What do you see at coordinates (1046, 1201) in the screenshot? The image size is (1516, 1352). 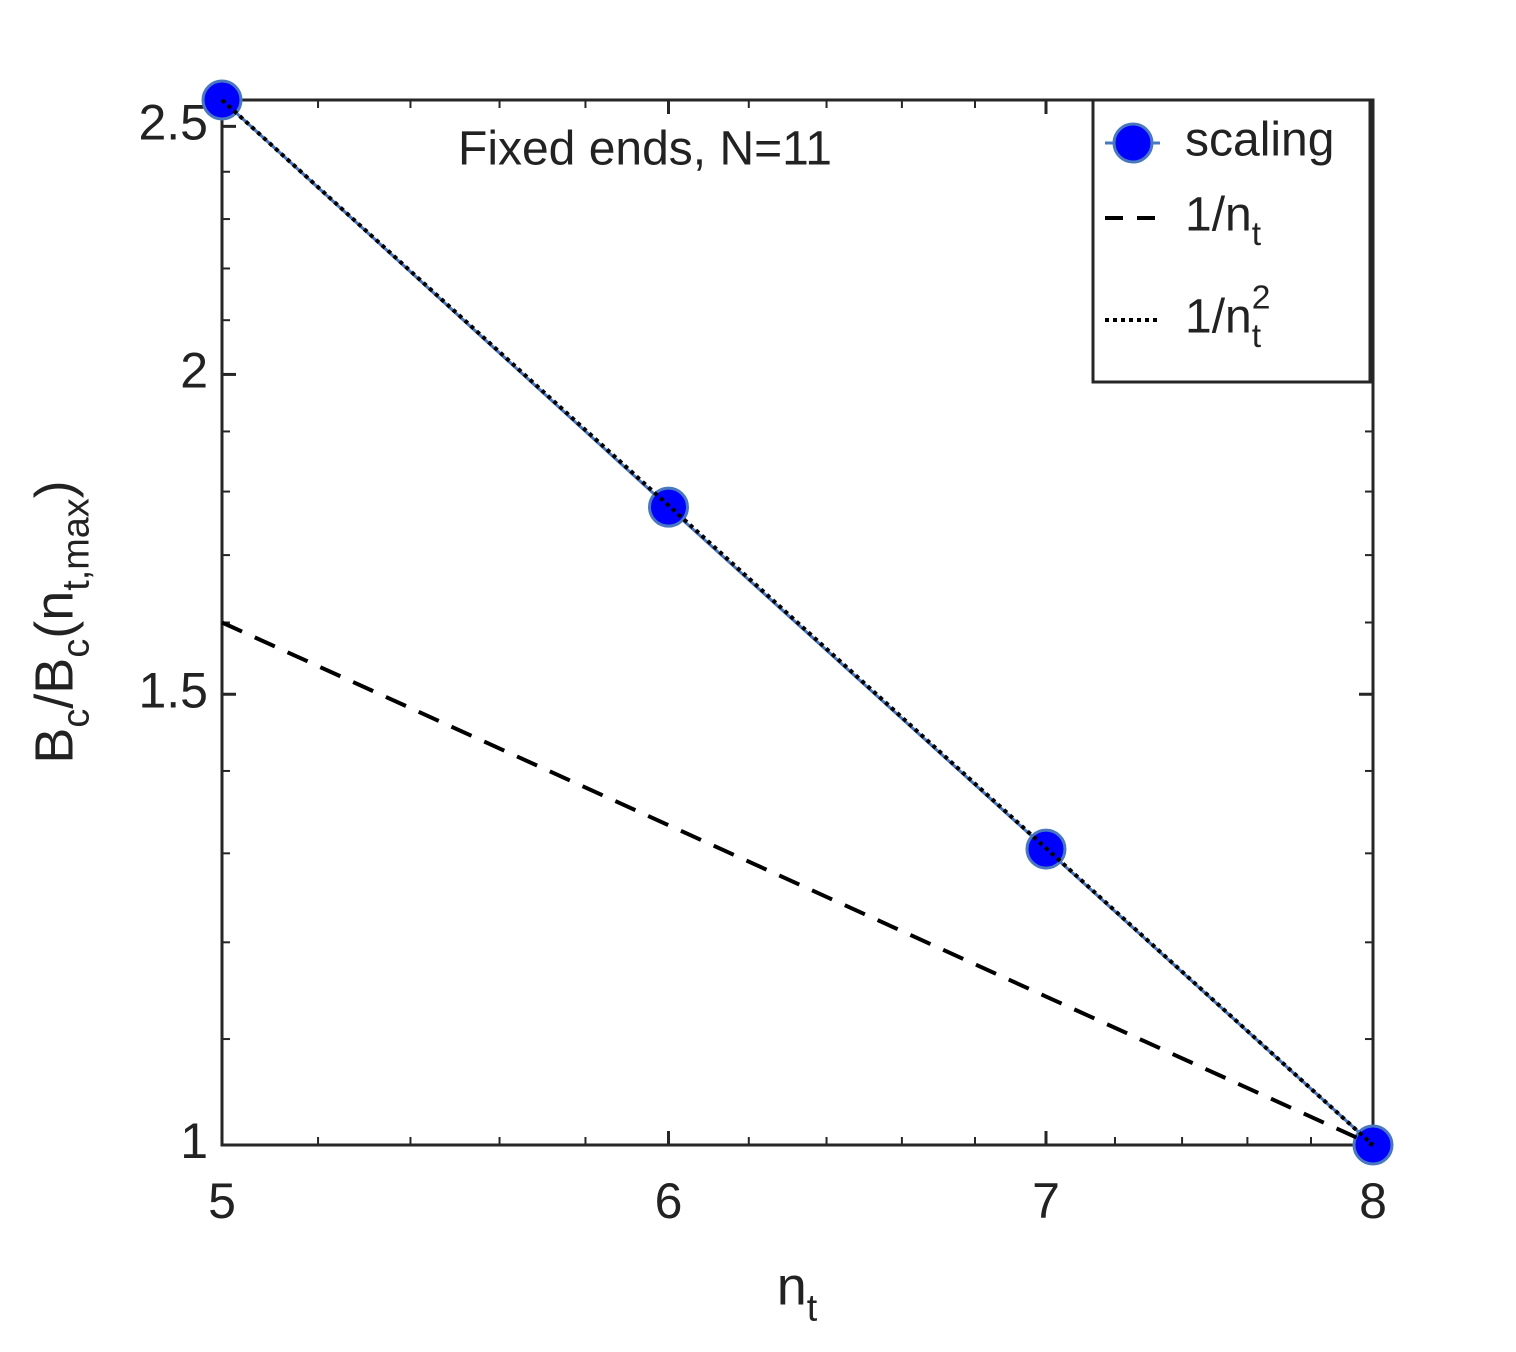 I see `x-tick-label: 7` at bounding box center [1046, 1201].